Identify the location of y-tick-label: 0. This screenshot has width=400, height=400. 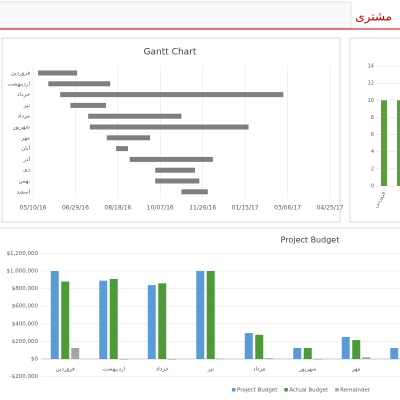
(372, 187).